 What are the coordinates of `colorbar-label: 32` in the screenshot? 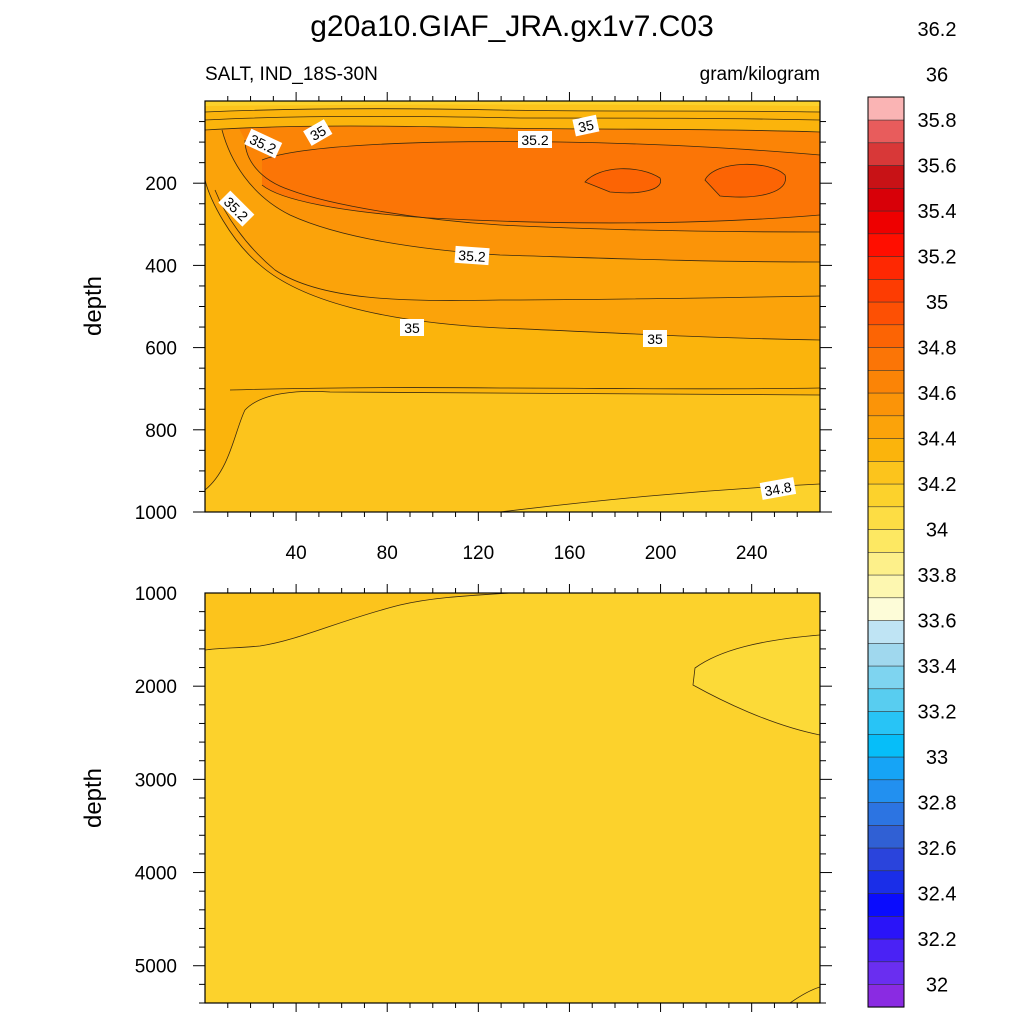 It's located at (937, 985).